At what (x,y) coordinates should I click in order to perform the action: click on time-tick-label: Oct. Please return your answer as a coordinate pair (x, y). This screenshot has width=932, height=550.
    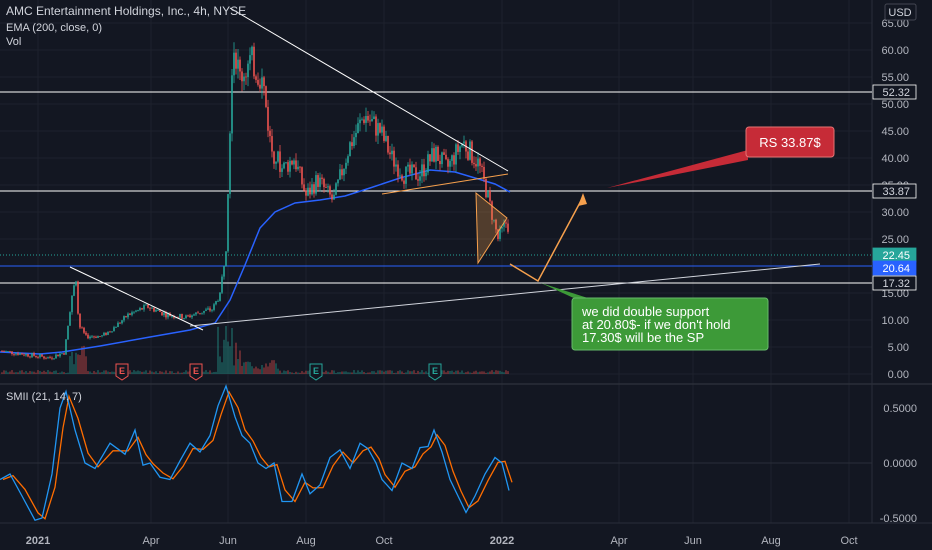
    Looking at the image, I should click on (383, 541).